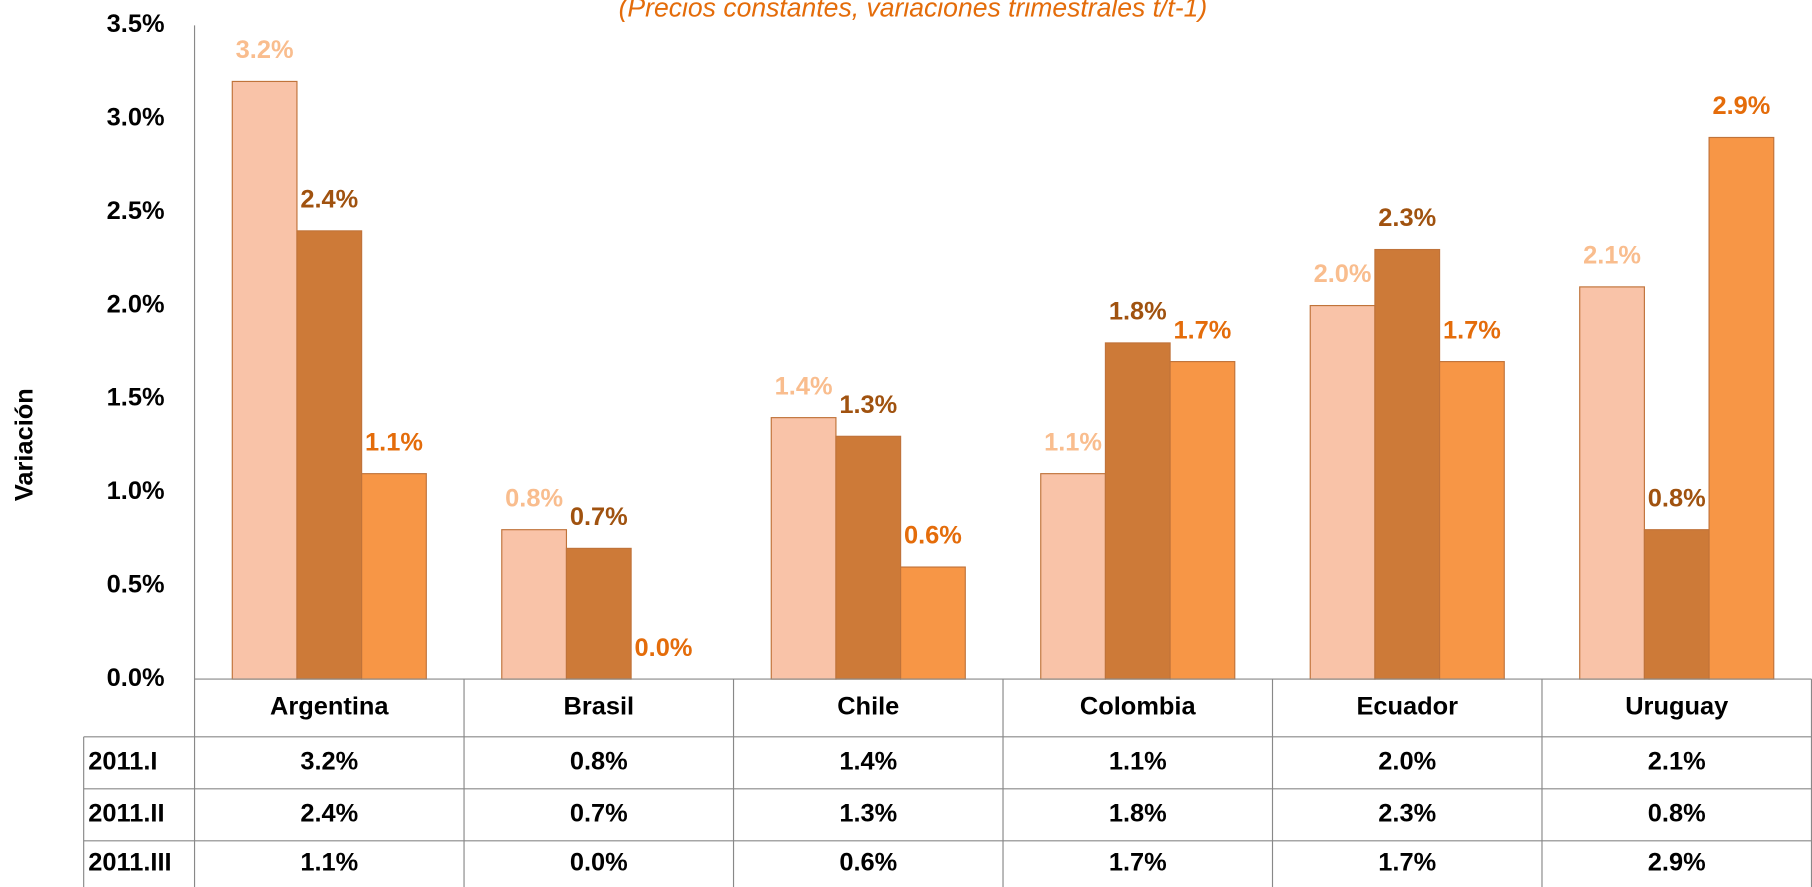  Describe the element at coordinates (136, 491) in the screenshot. I see `y-tick-label: 1.0%` at that location.